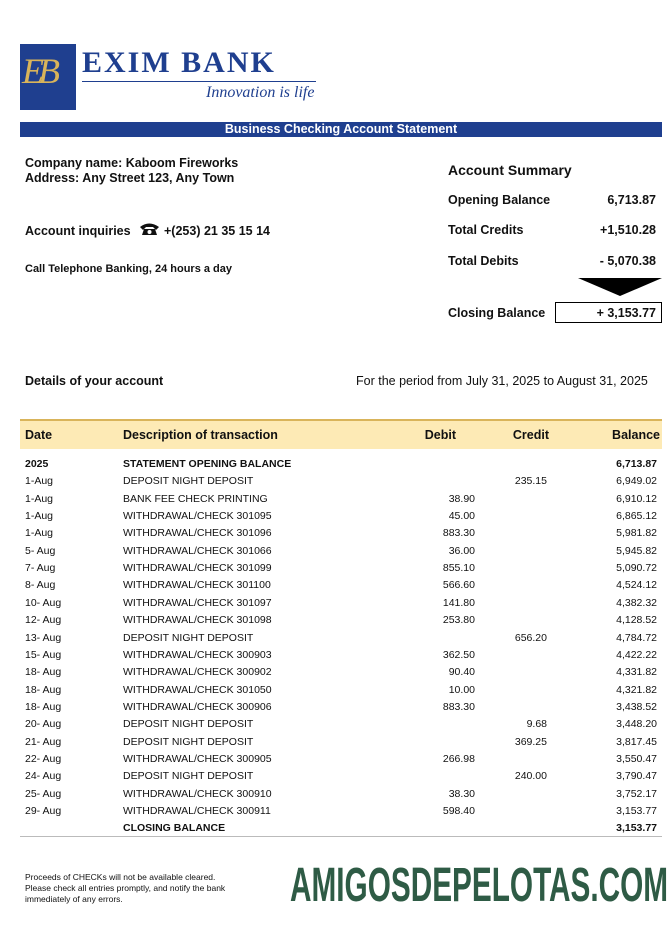  I want to click on description-cell: WITHDRAWAL/CHECK 301066, so click(197, 550).